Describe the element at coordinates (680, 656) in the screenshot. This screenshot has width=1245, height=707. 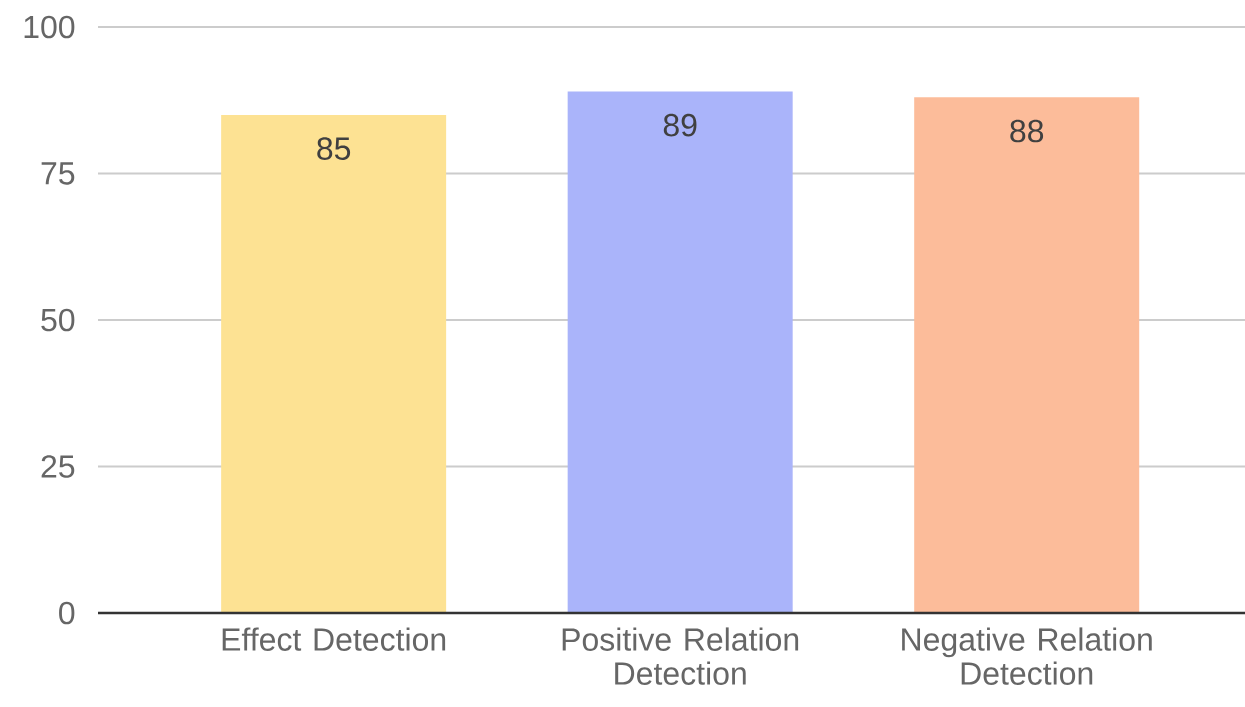
I see `x-tick-label: Positive Relation Detection` at that location.